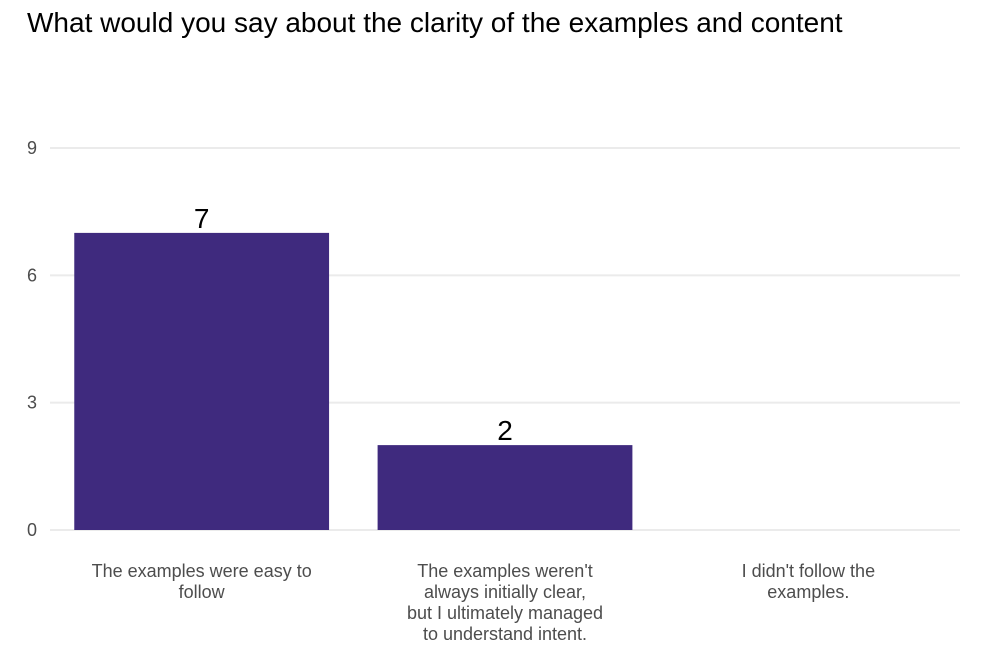 The image size is (1007, 672). Describe the element at coordinates (808, 592) in the screenshot. I see `x-tick-label-line: examples.` at that location.